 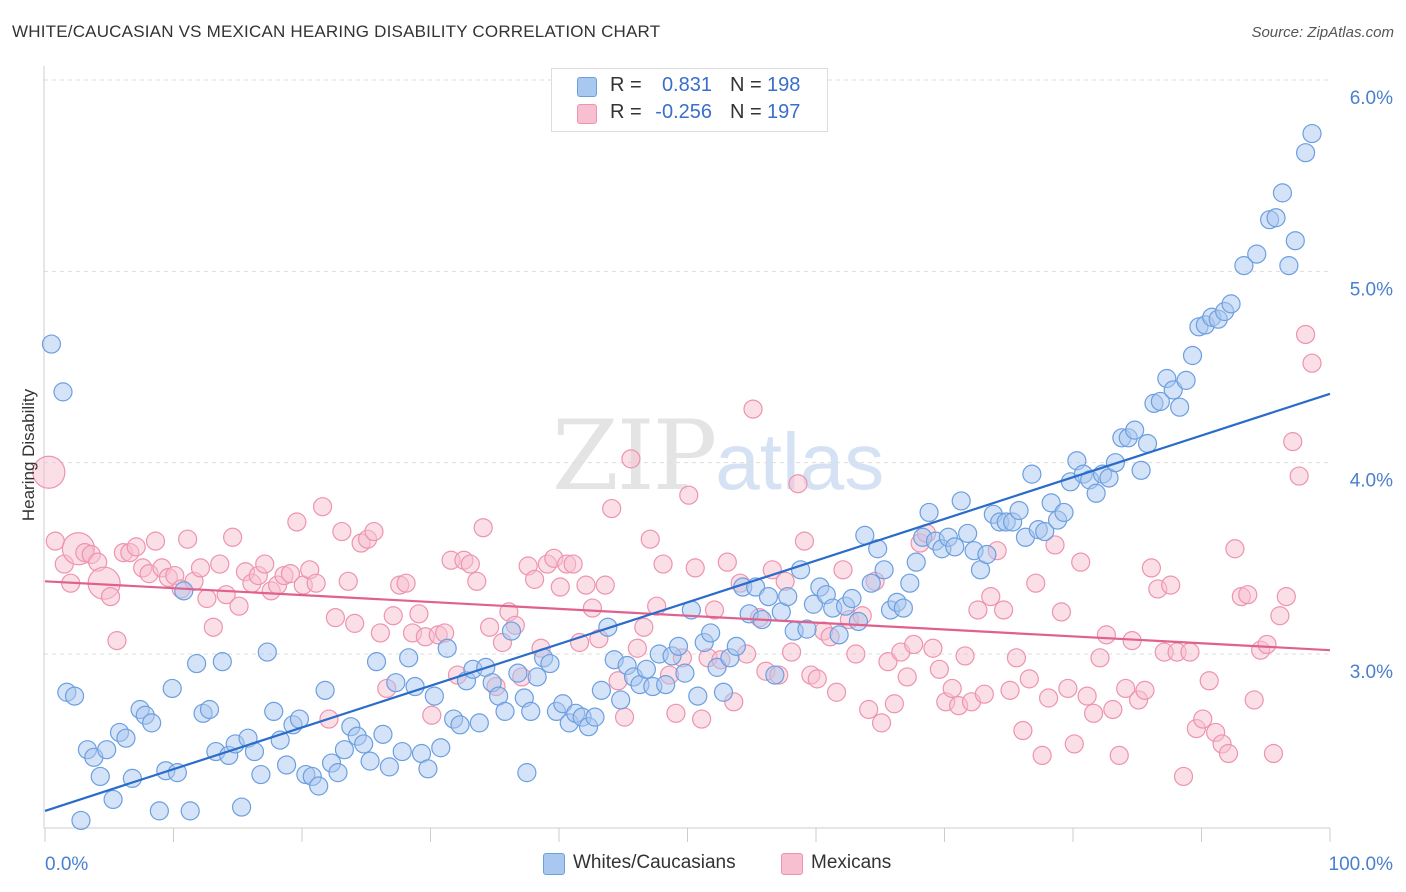 I want to click on legend: R = 0.831 N = 198 R = -0.256 N = 197, so click(x=689, y=100).